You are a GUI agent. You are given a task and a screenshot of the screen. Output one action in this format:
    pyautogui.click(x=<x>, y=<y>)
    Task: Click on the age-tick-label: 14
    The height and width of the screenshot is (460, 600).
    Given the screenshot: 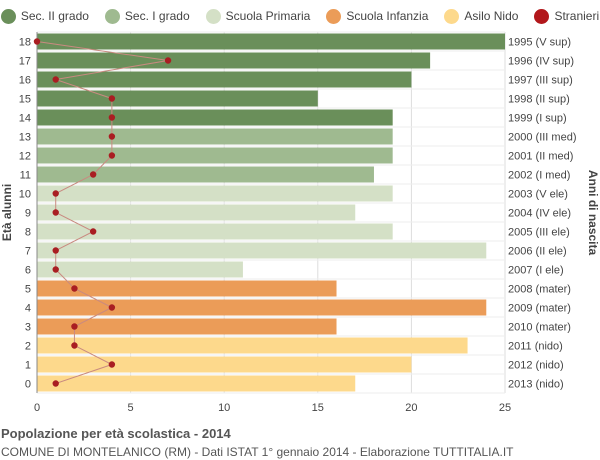 What is the action you would take?
    pyautogui.click(x=25, y=119)
    